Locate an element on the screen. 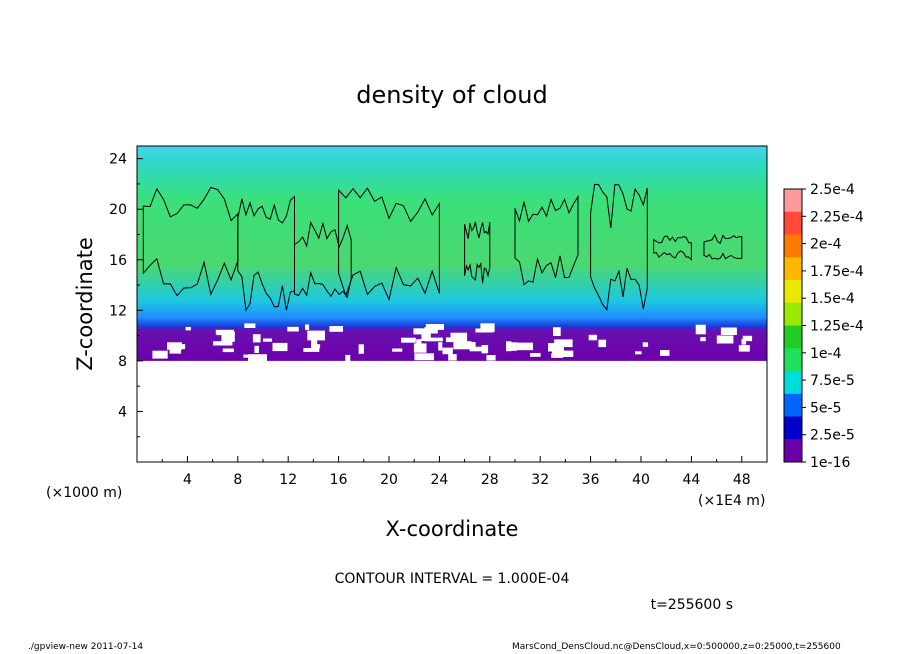  x-unit-right: (×1E4 m) is located at coordinates (731, 501).